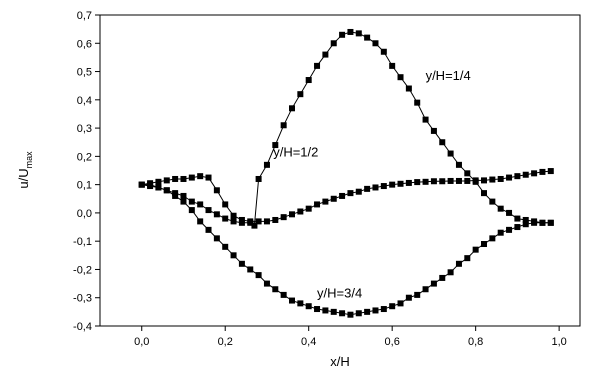  Describe the element at coordinates (82, 270) in the screenshot. I see `y-tick-label: -0,2` at that location.